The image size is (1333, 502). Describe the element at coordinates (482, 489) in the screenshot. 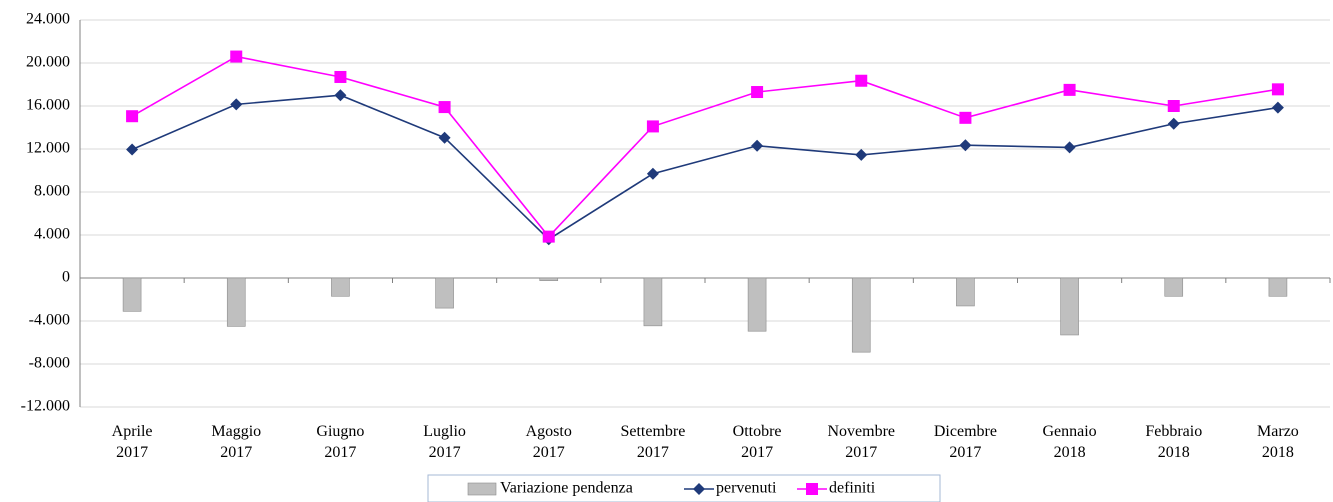

I see `legend-swatch` at that location.